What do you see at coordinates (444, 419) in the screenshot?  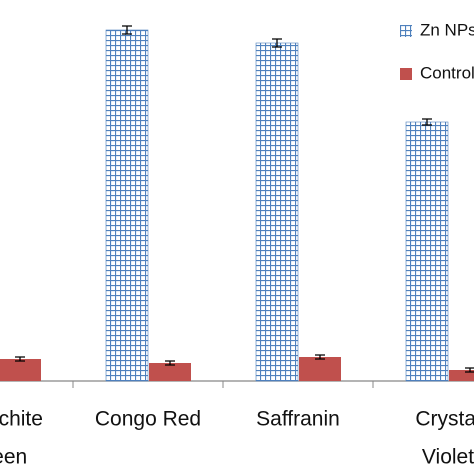 I see `x-tick-label: Crystal` at bounding box center [444, 419].